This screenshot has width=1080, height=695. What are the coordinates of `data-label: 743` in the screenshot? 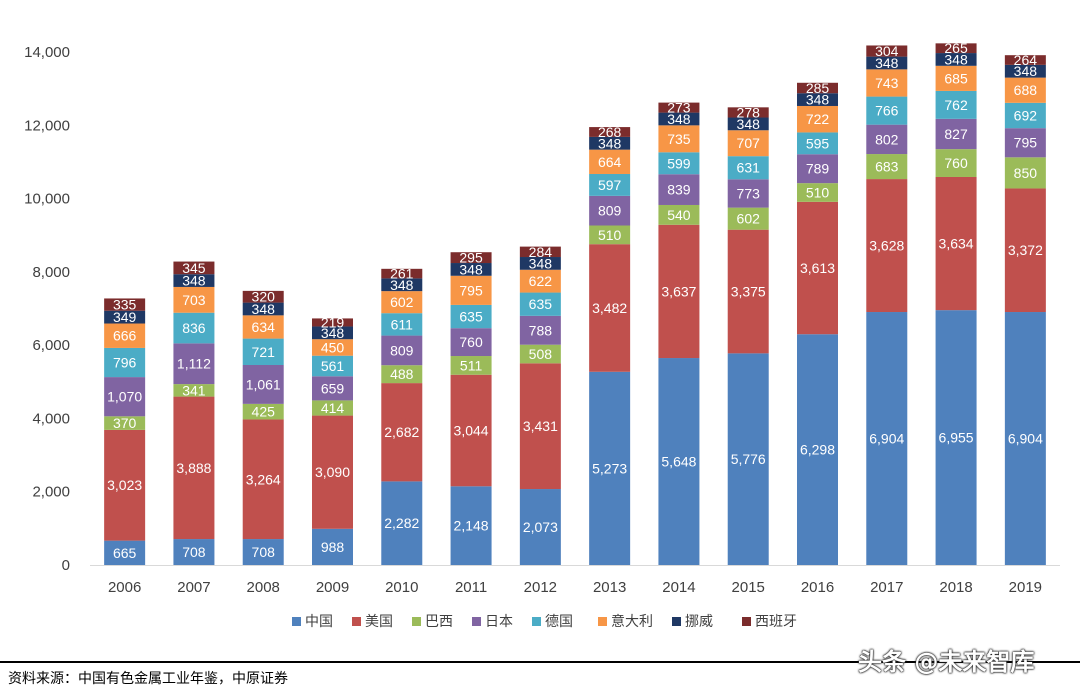 It's located at (887, 83).